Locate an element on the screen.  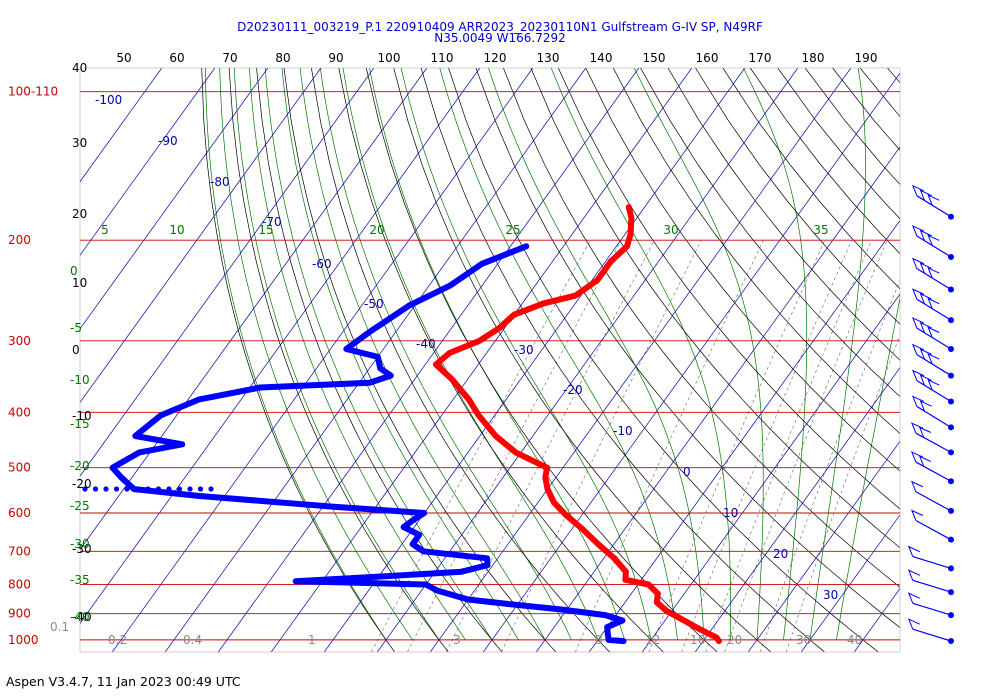
top-scale-label: 170 is located at coordinates (760, 58).